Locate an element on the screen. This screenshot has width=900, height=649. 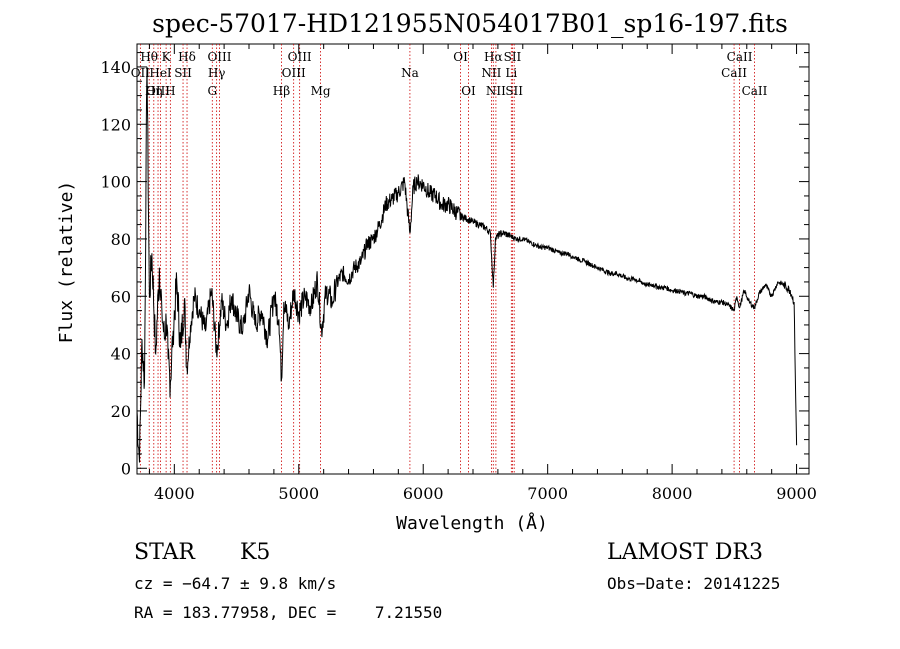
line-label-18: OI is located at coordinates (468, 91).